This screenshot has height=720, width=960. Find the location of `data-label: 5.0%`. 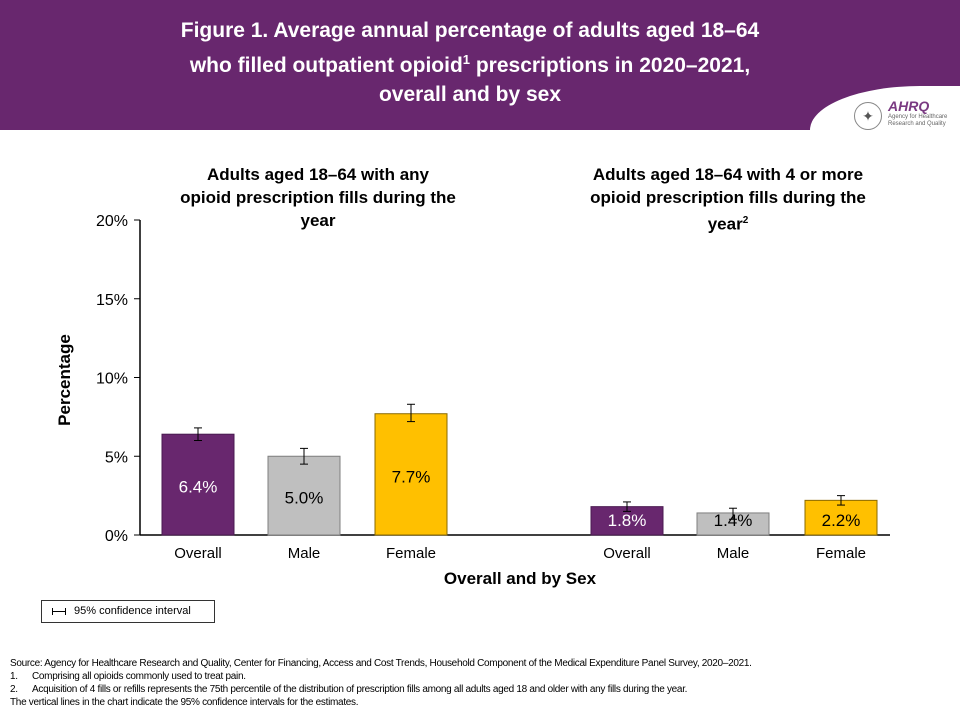

data-label: 5.0% is located at coordinates (304, 498).